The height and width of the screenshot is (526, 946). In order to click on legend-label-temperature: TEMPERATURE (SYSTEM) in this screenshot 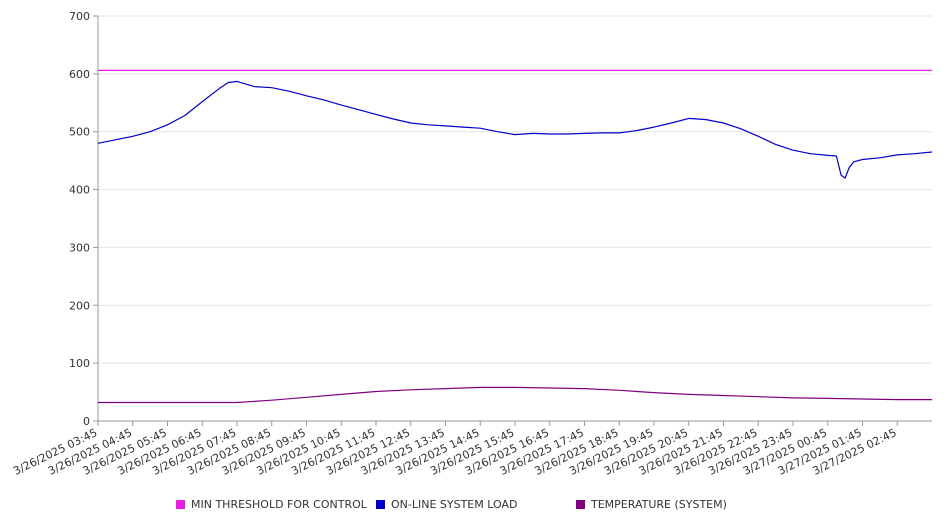, I will do `click(659, 504)`.